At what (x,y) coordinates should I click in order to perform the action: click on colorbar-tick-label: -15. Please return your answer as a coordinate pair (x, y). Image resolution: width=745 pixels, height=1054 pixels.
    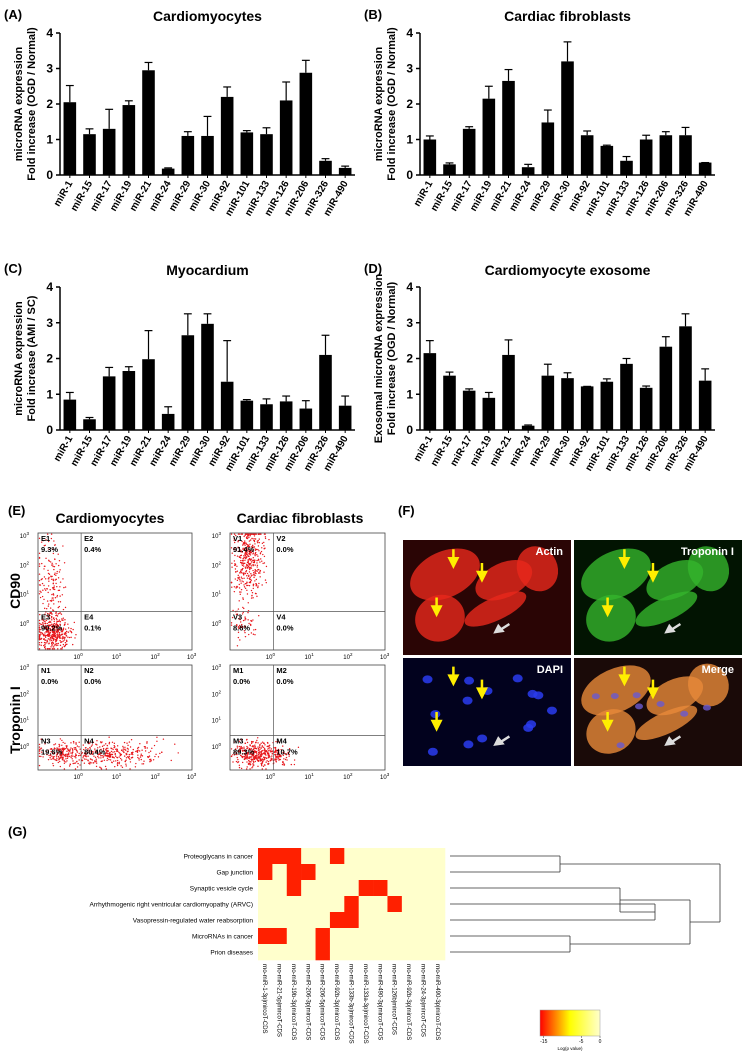
    Looking at the image, I should click on (543, 1042).